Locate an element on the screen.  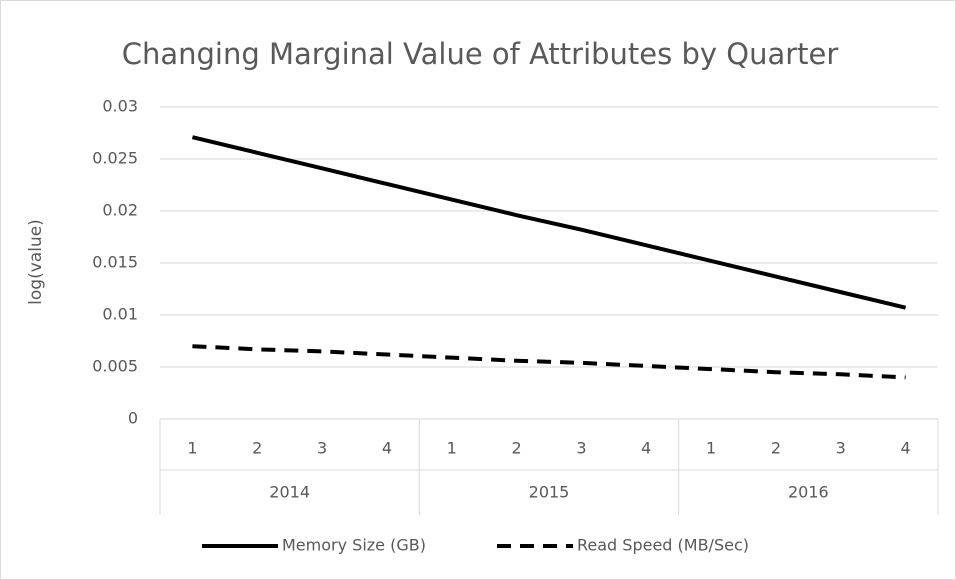
y-tick-label: 0.01 is located at coordinates (120, 314).